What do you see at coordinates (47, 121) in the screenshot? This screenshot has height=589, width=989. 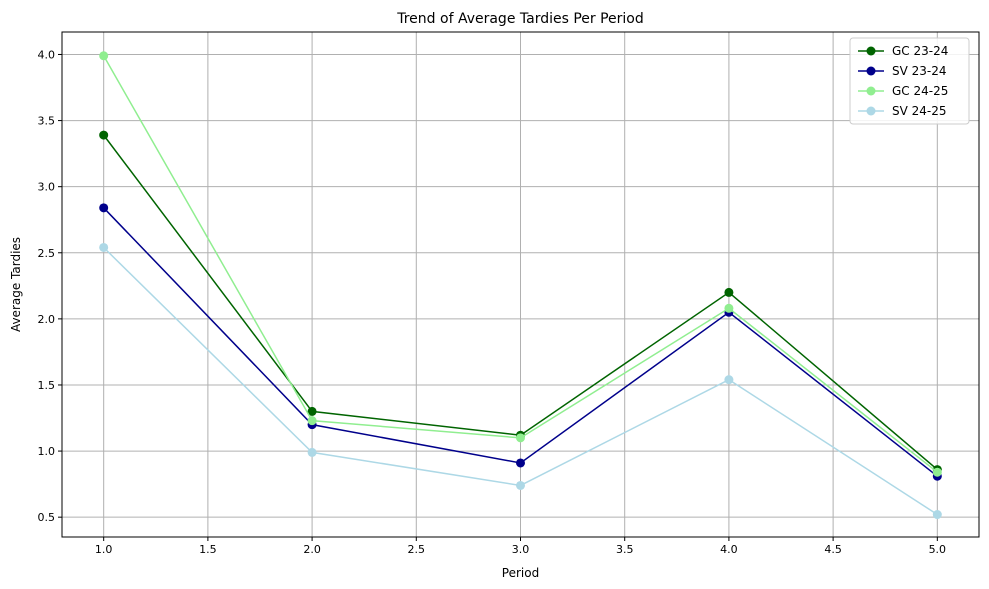 I see `y-tick-label: 3.5` at bounding box center [47, 121].